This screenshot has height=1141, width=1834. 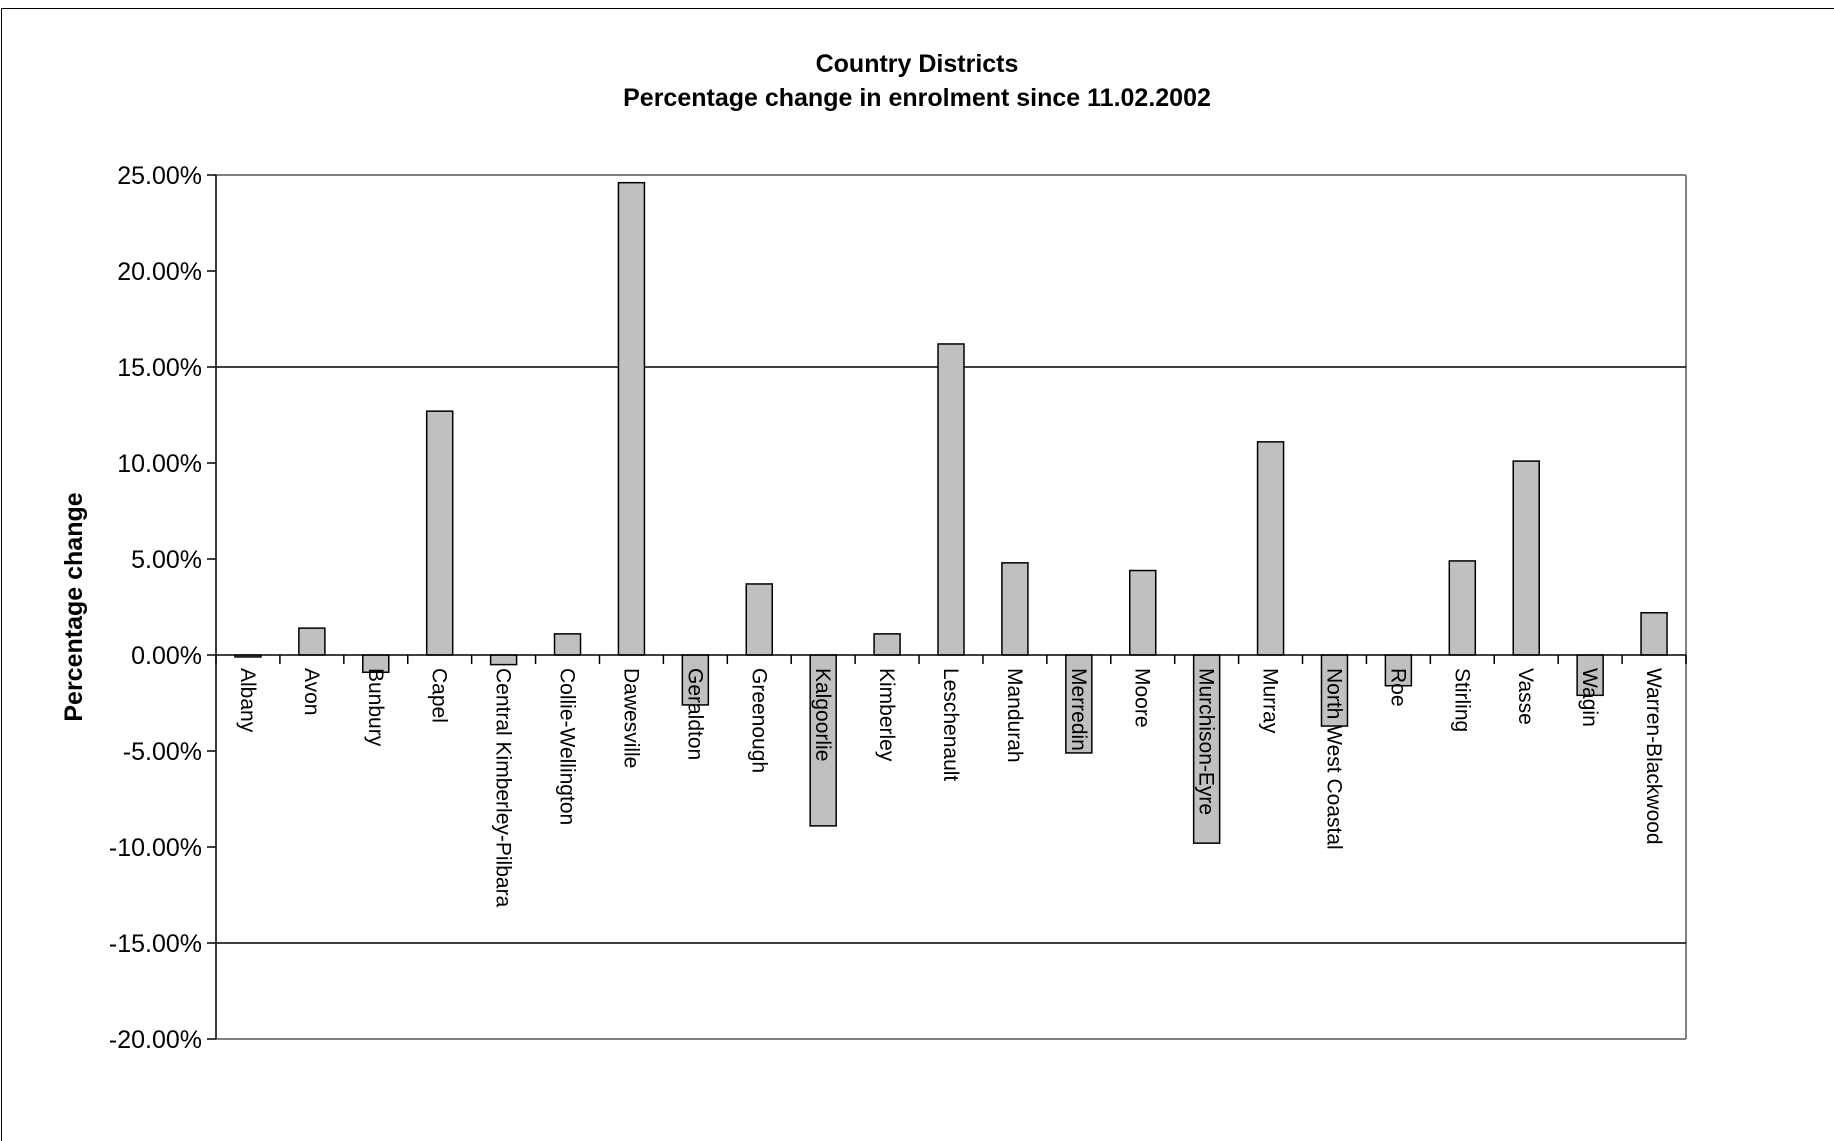 What do you see at coordinates (74, 606) in the screenshot?
I see `y-axis-label: Percentage change` at bounding box center [74, 606].